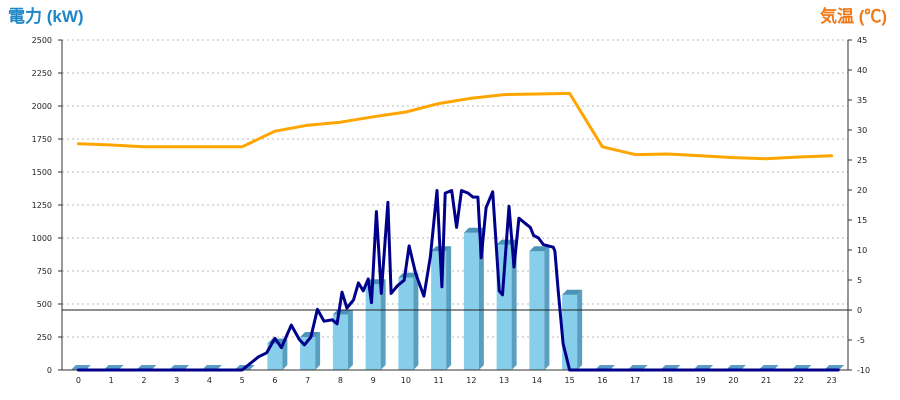 The image size is (900, 400). Describe the element at coordinates (373, 380) in the screenshot. I see `x-tick-label: 9` at that location.